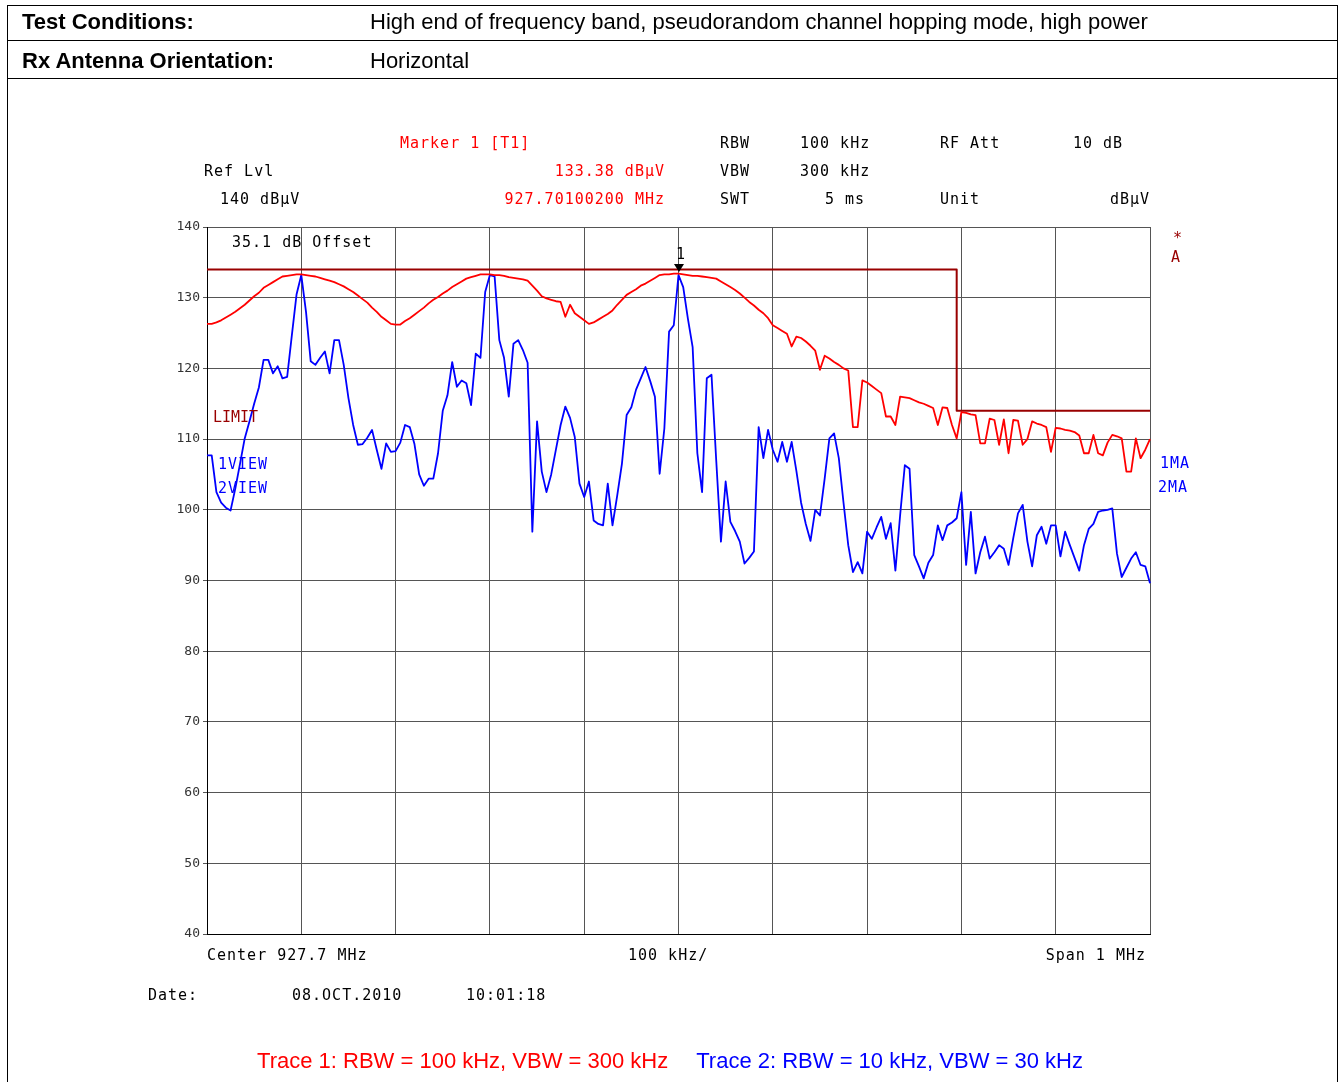 The image size is (1340, 1082). What do you see at coordinates (192, 791) in the screenshot?
I see `y-tick-label: 60` at bounding box center [192, 791].